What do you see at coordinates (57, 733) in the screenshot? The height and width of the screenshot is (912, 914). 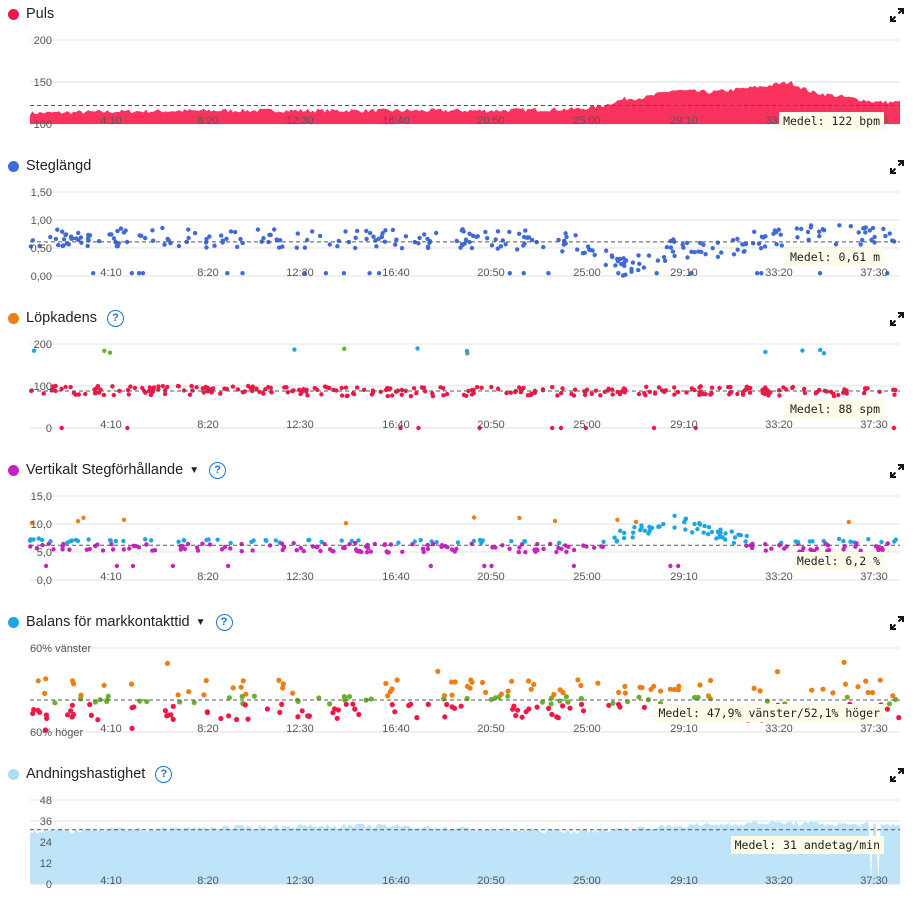 I see `y-tick-label: 60% höger` at bounding box center [57, 733].